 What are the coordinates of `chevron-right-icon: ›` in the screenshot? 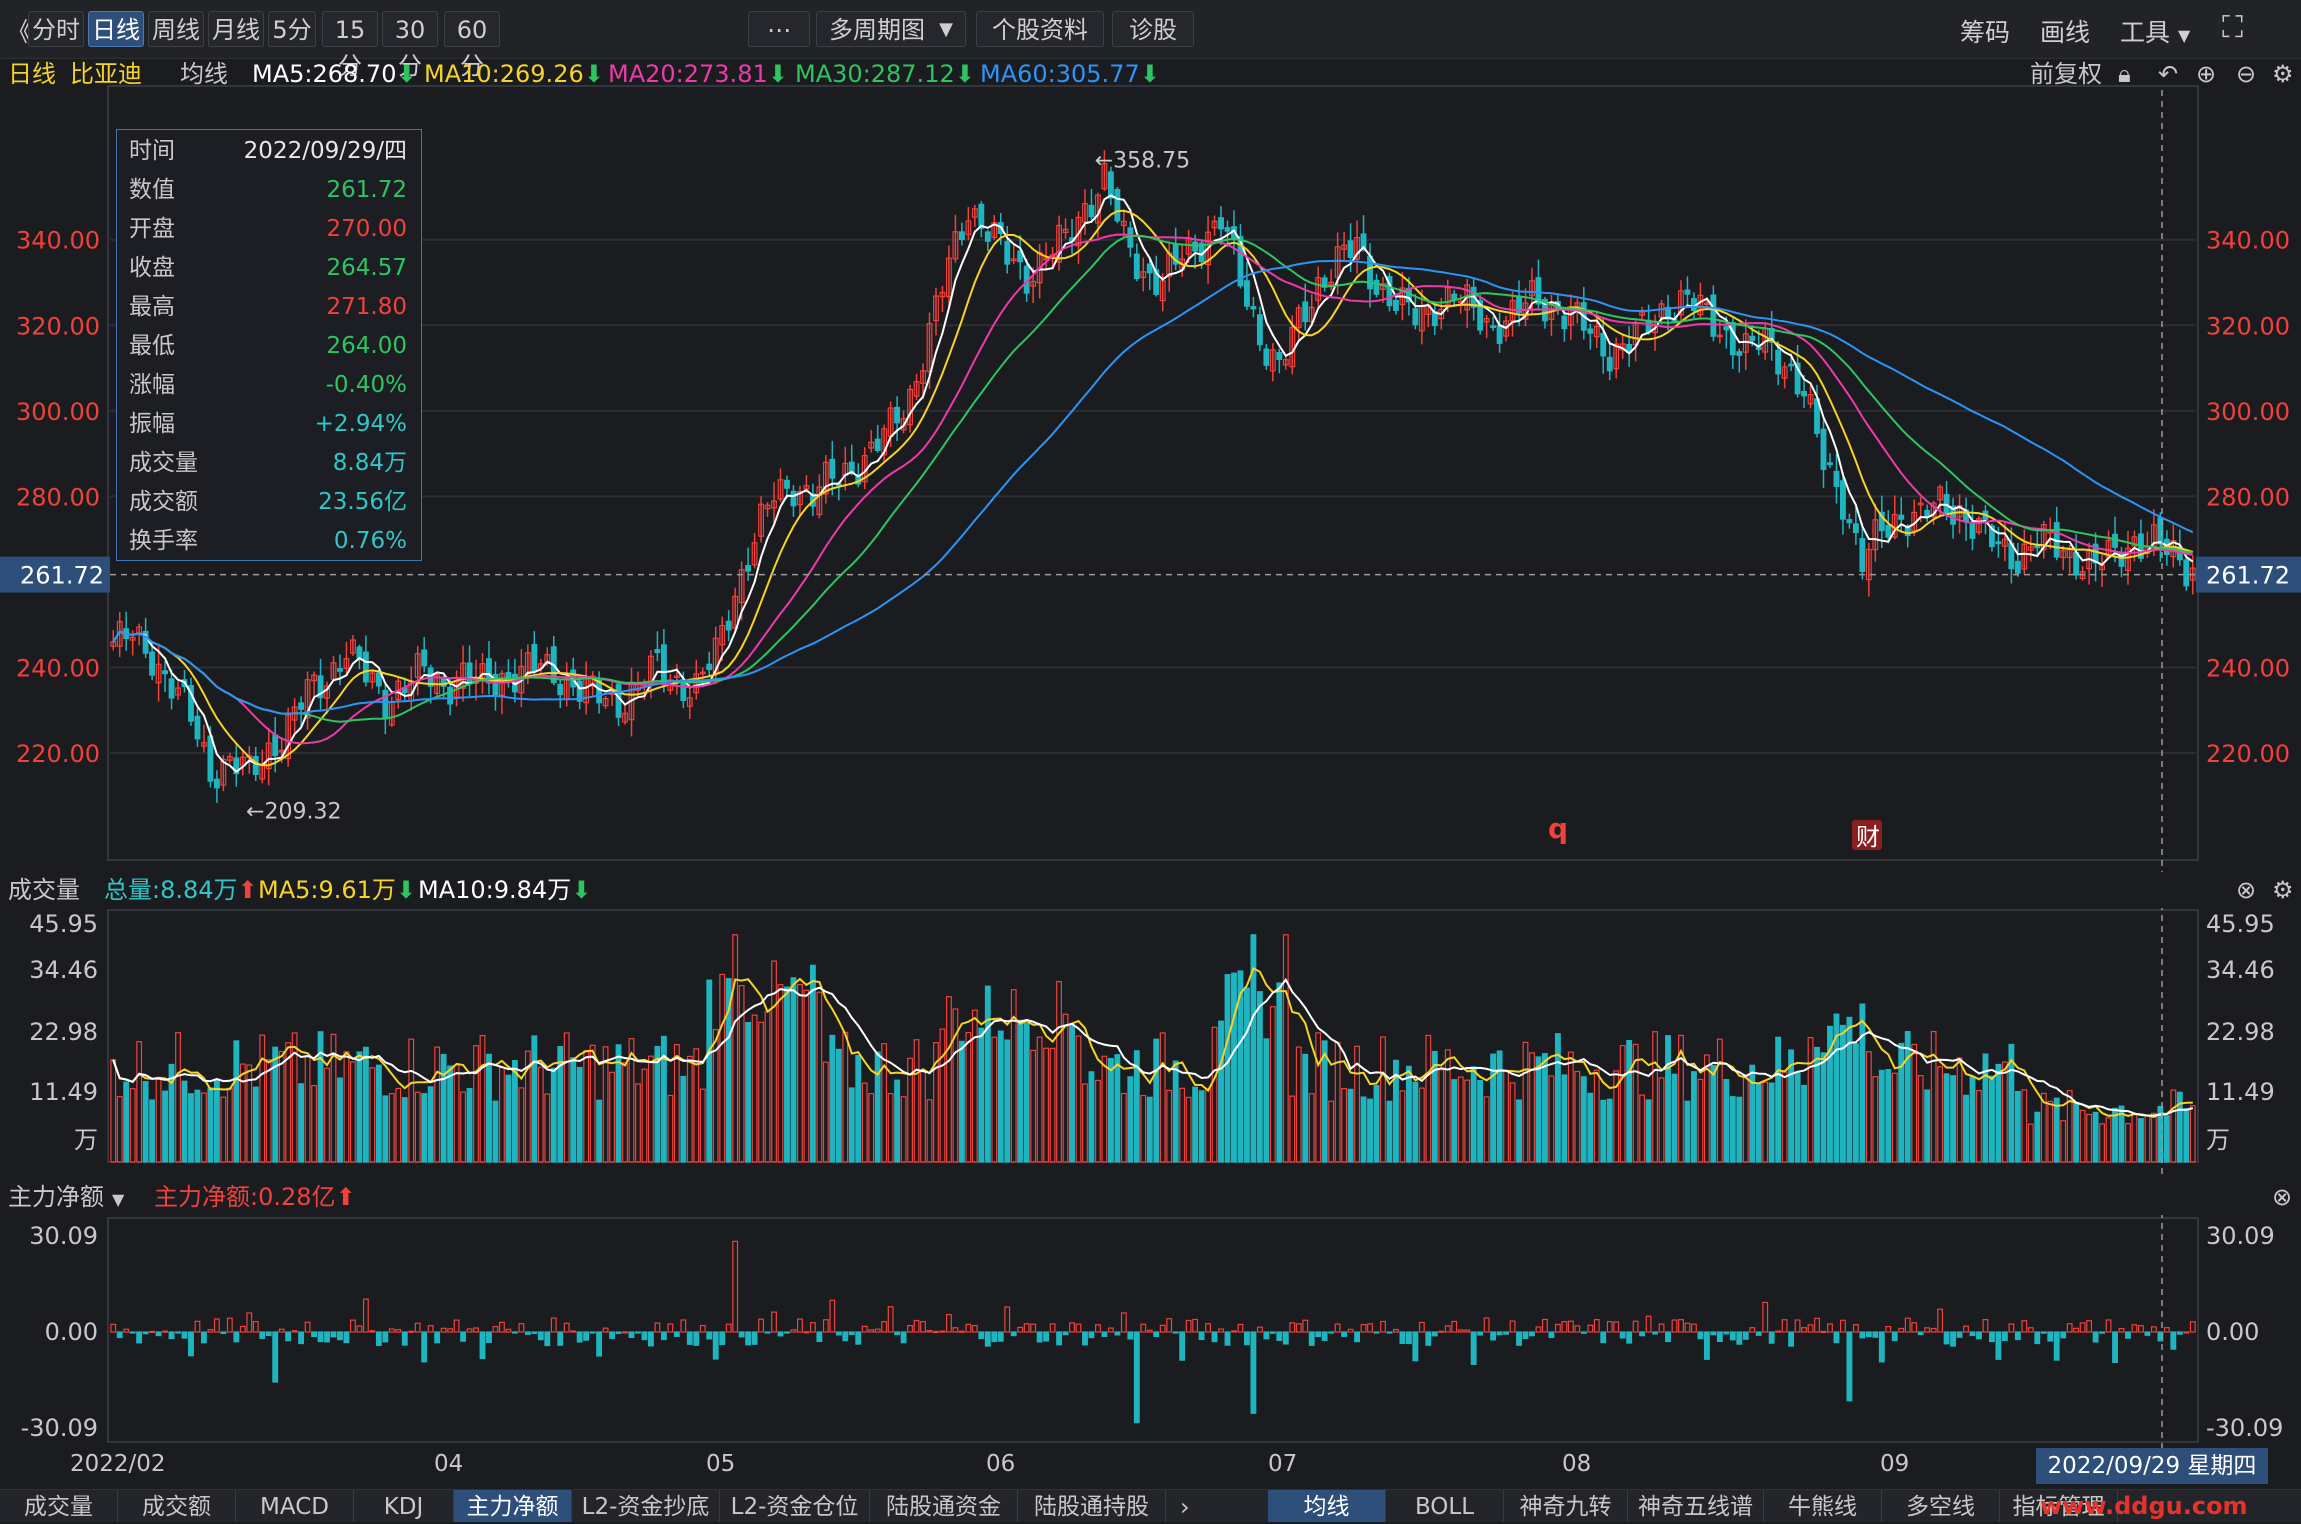 It's located at (1185, 1507).